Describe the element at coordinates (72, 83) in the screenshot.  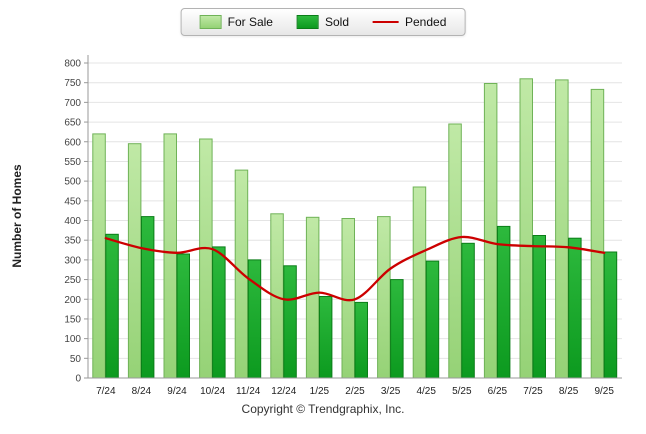
I see `y-tick-label: 750` at that location.